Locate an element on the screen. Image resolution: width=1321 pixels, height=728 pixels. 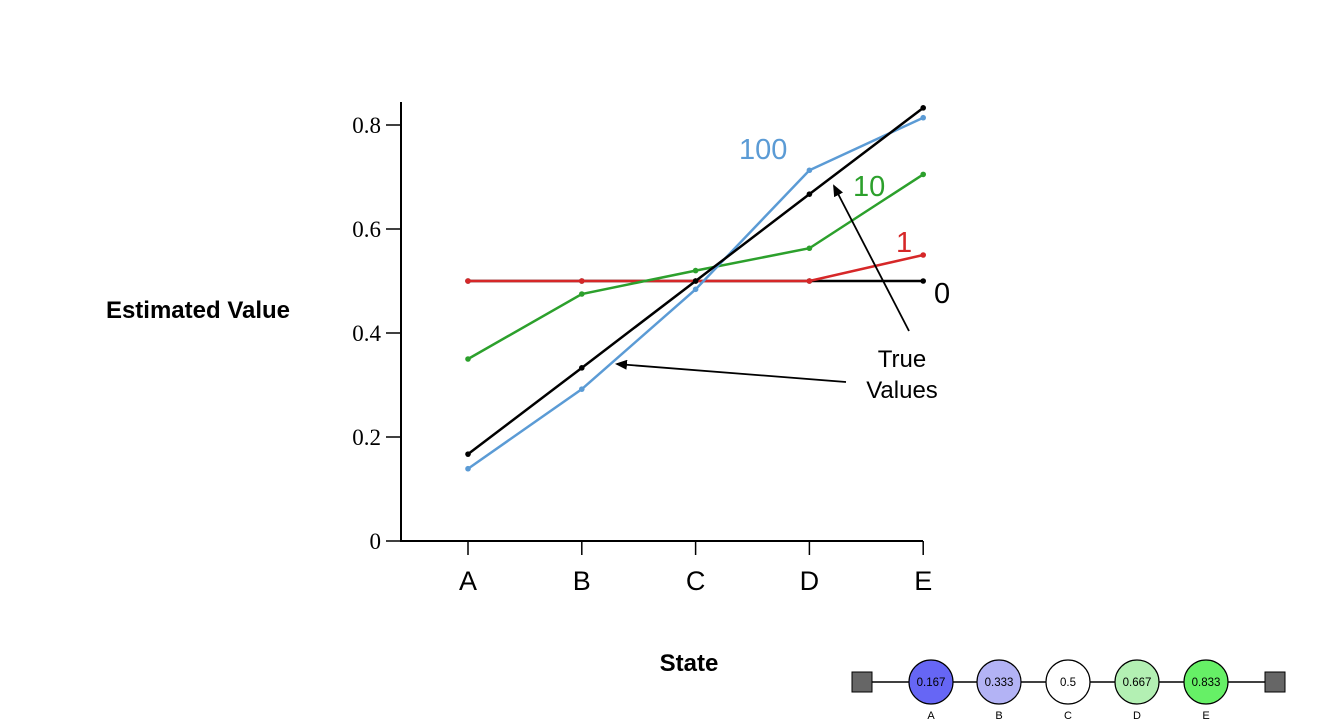
y-tick-label: 0.6 is located at coordinates (366, 229).